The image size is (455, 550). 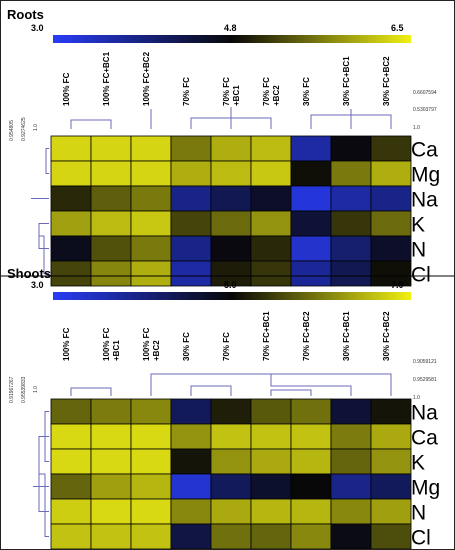 What do you see at coordinates (12, 130) in the screenshot?
I see `row-dendrogram-scale-label: 0.954805` at bounding box center [12, 130].